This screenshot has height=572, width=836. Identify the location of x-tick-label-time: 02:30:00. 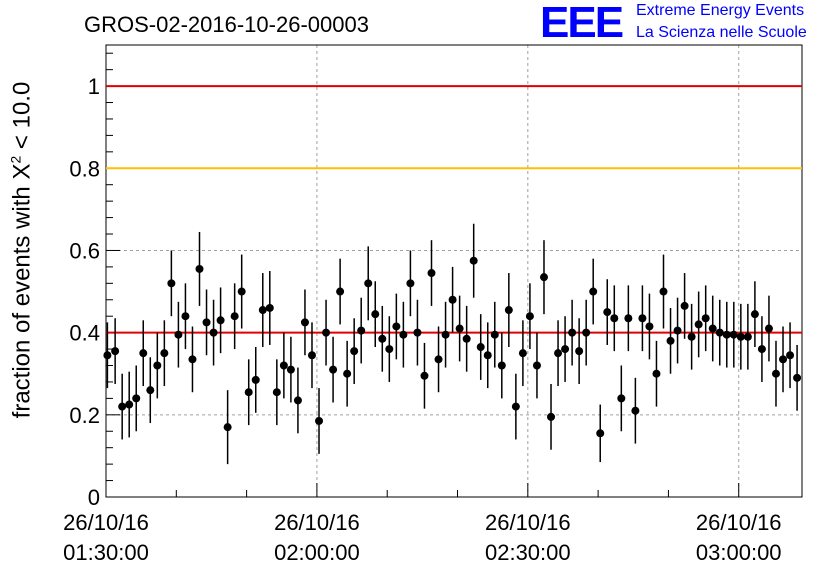
(528, 552).